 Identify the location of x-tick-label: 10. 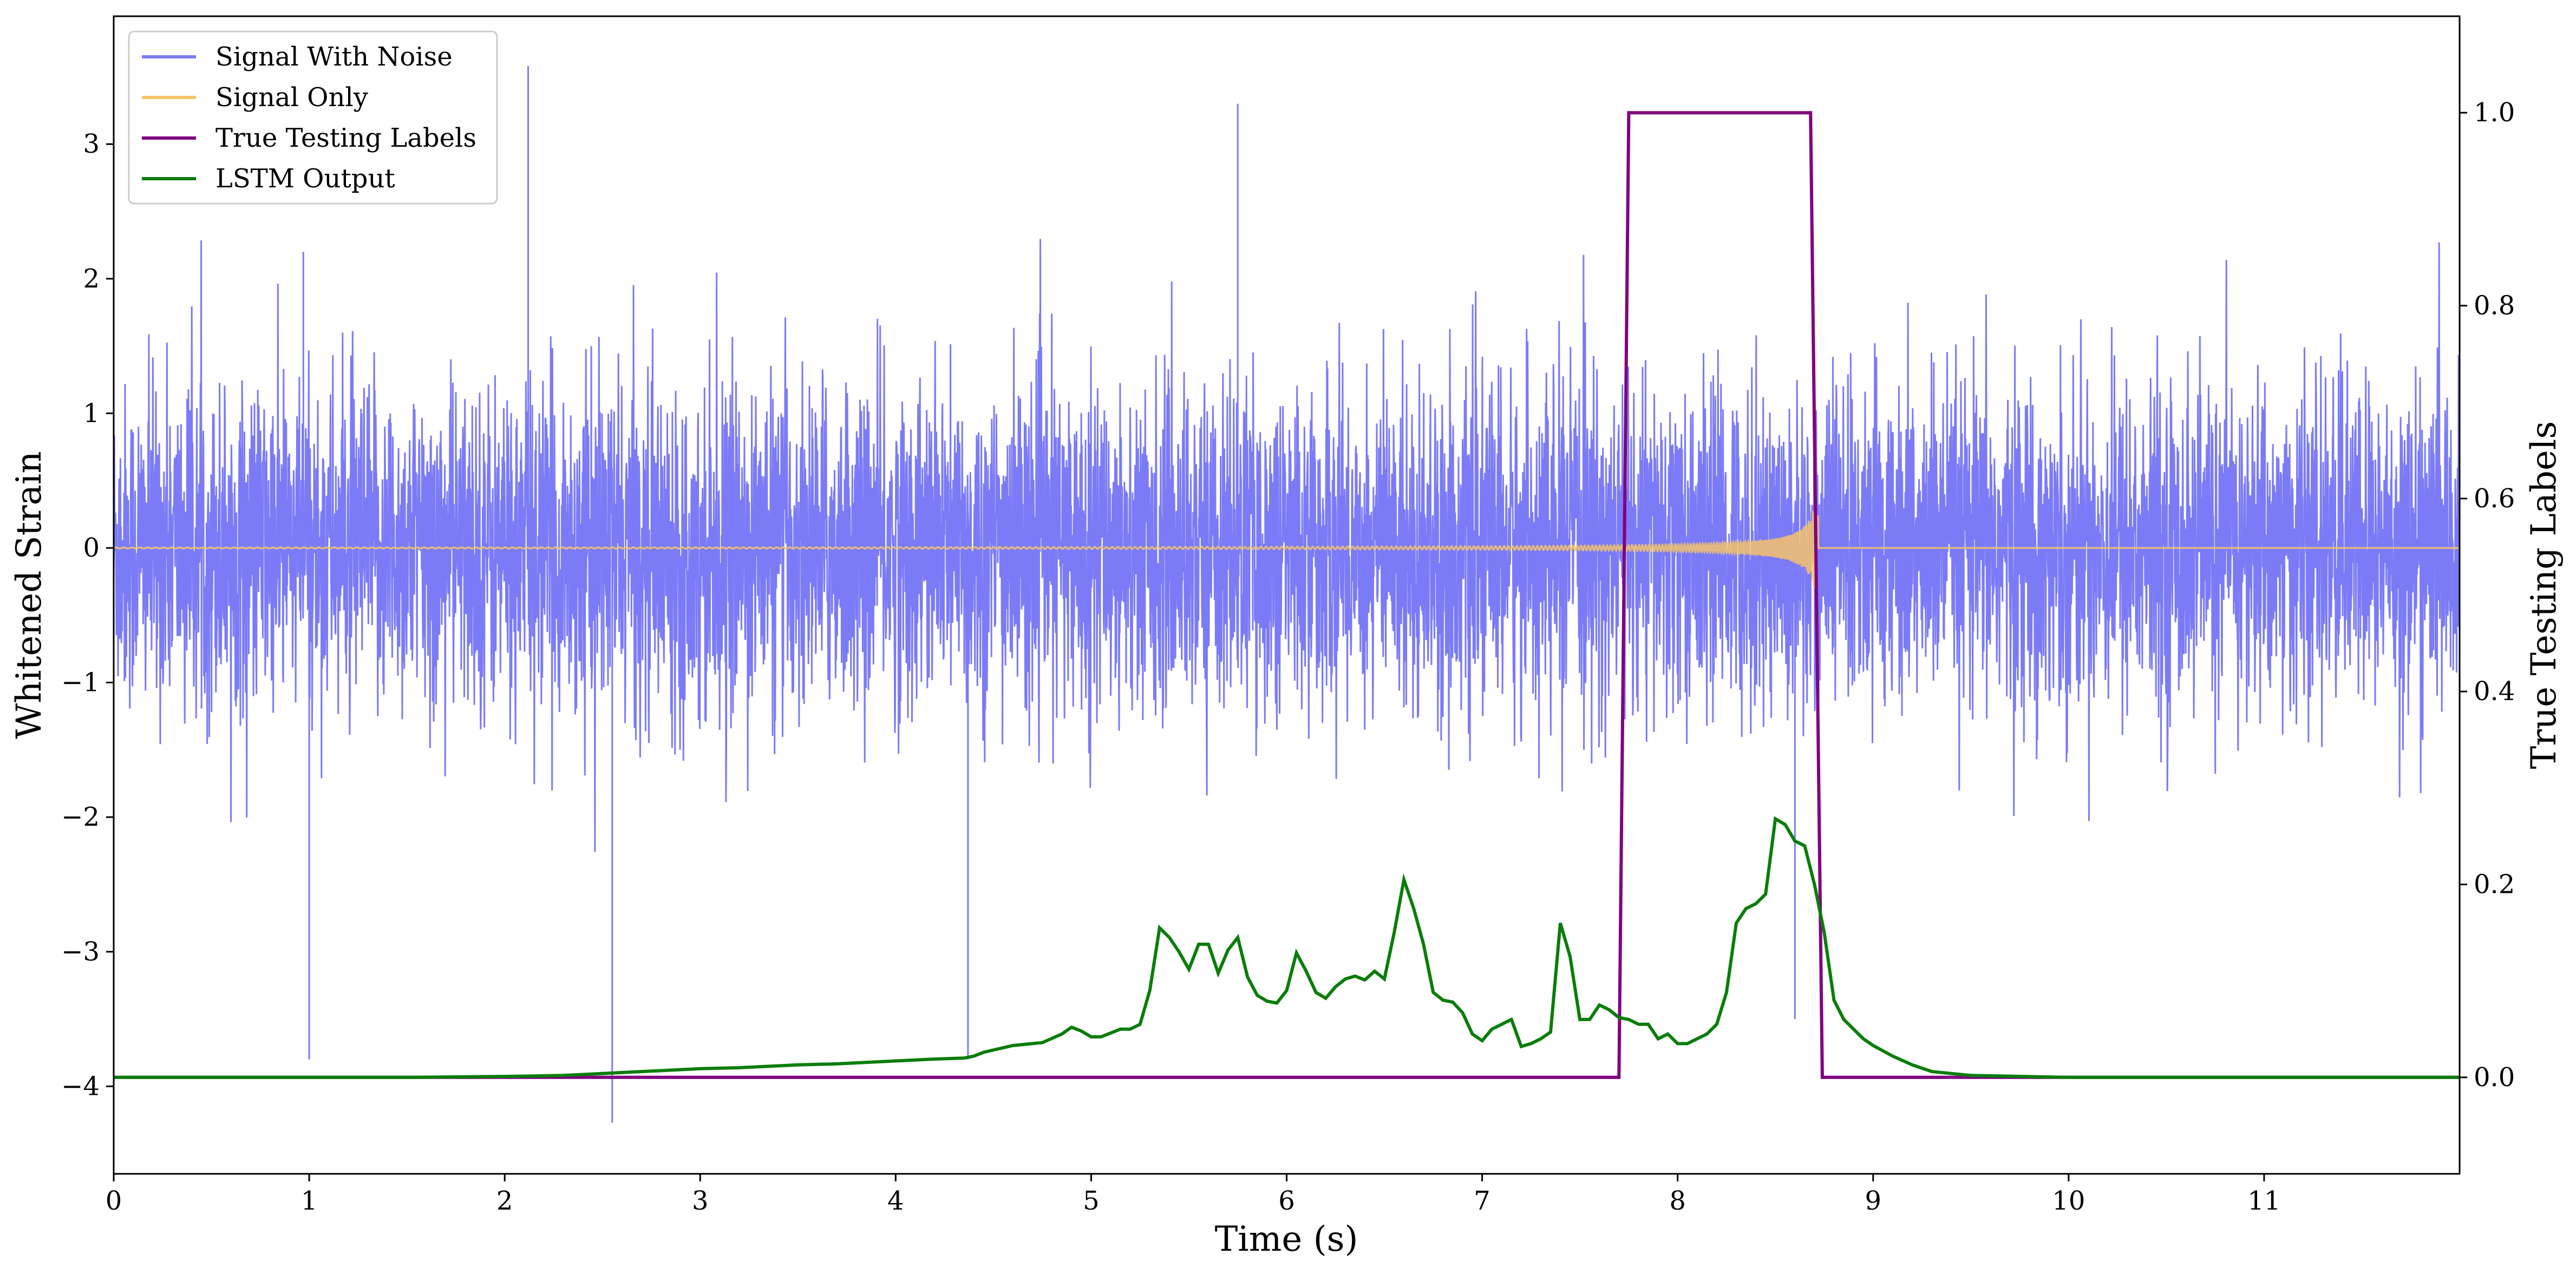
(2068, 1201).